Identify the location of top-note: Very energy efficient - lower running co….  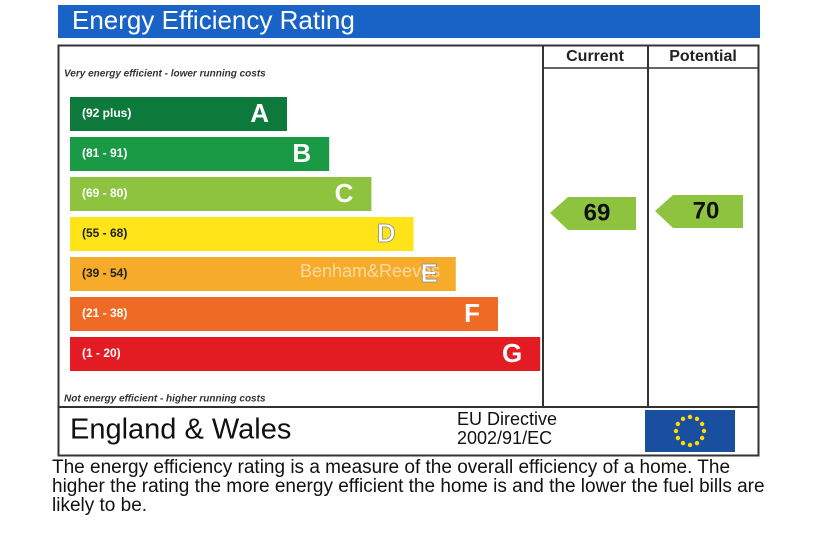
(165, 74).